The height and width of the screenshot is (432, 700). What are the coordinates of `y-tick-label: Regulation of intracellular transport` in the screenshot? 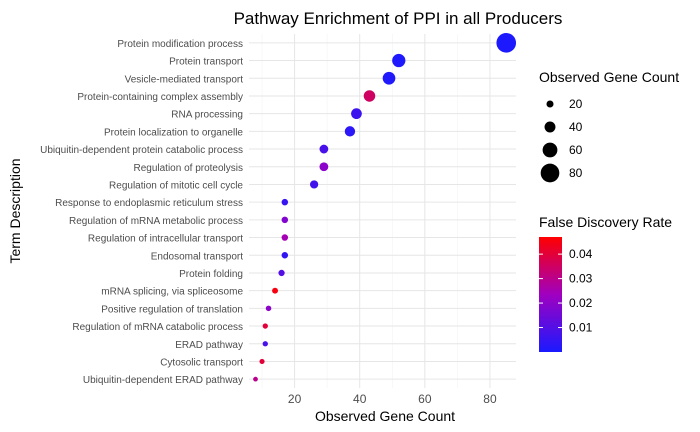 It's located at (165, 239).